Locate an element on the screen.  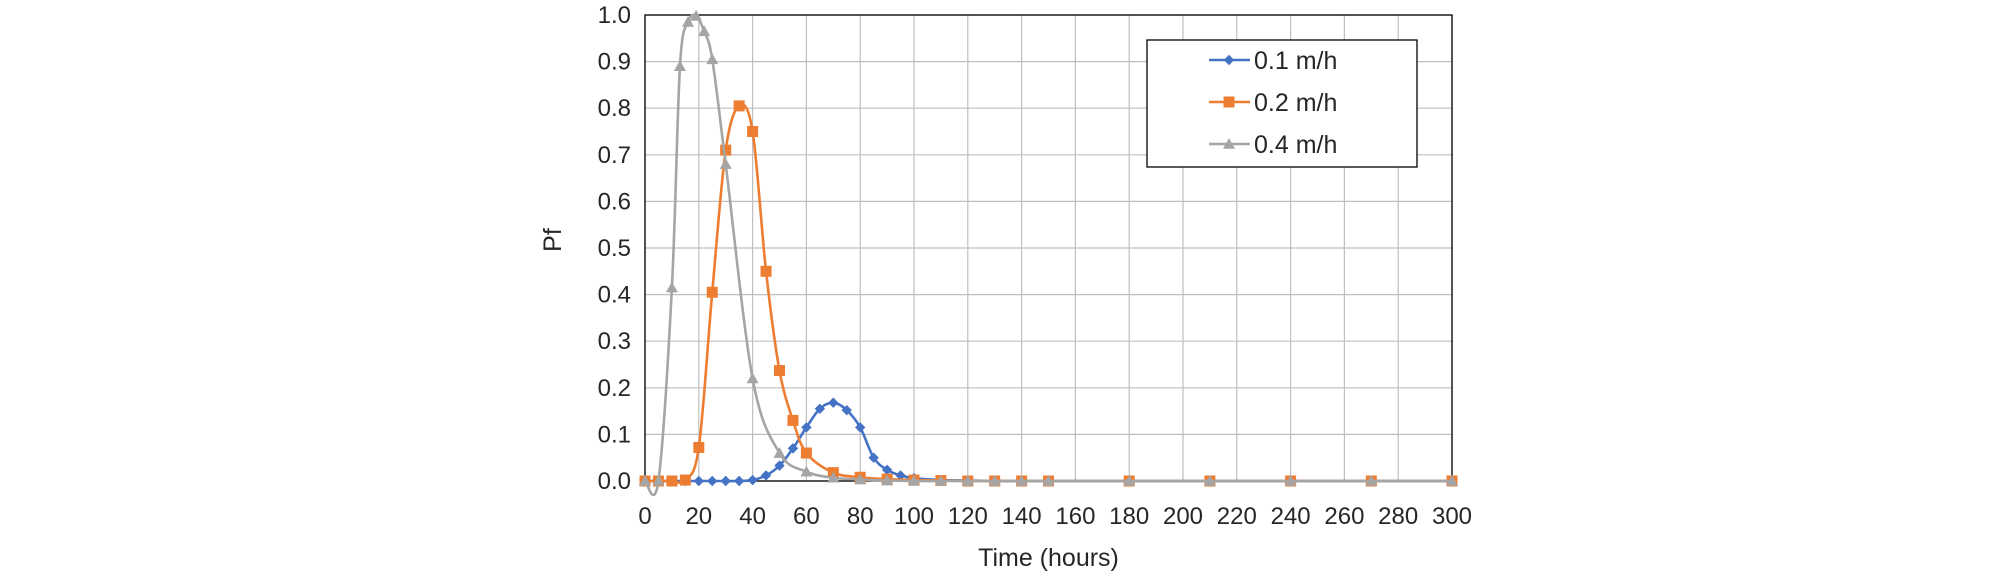
y-tick-label: 1.0 is located at coordinates (614, 15).